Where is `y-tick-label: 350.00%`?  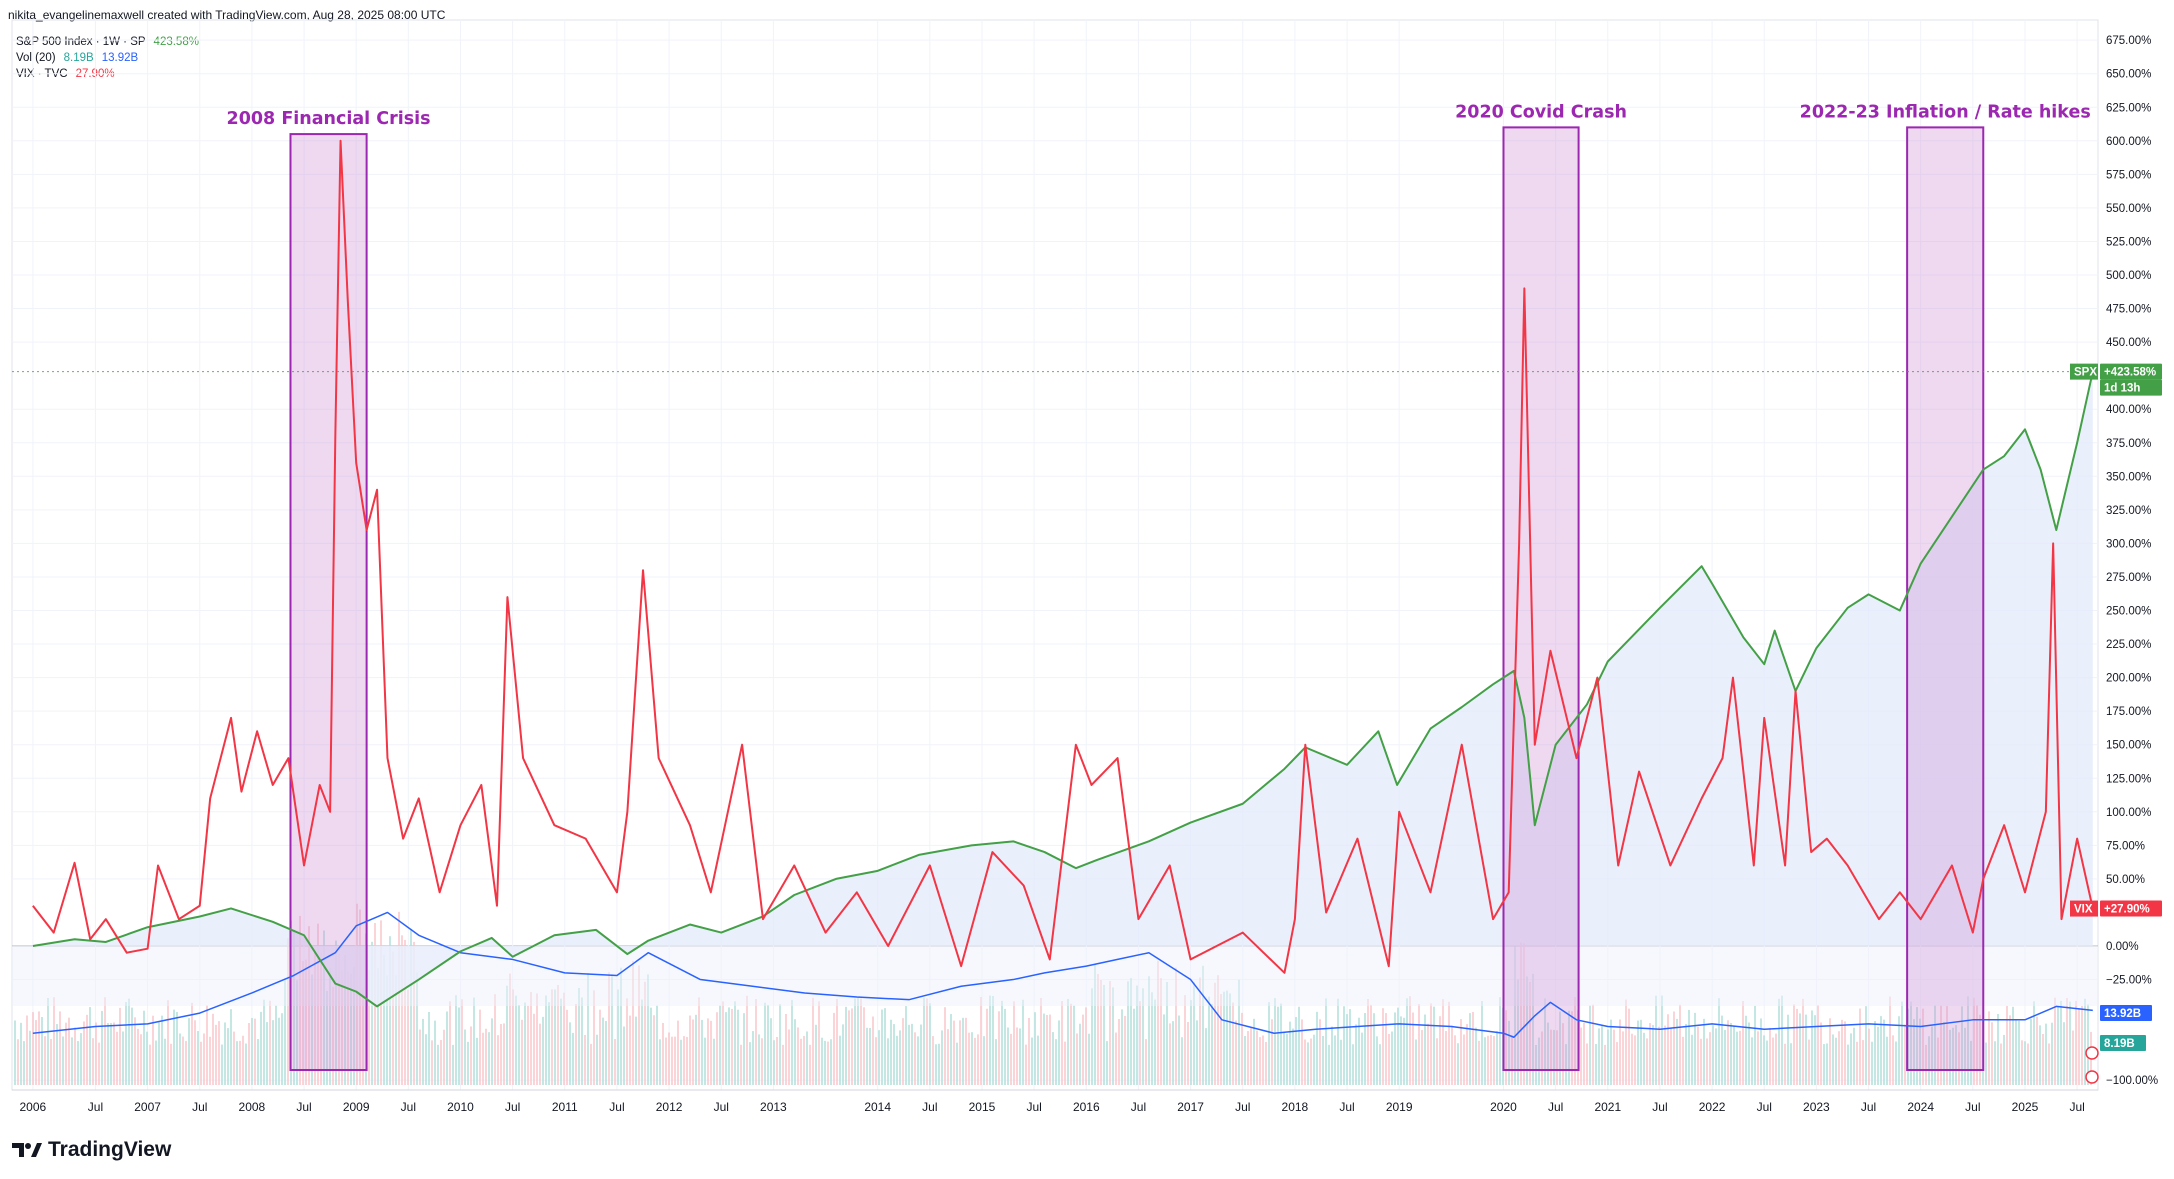
y-tick-label: 350.00% is located at coordinates (2128, 477).